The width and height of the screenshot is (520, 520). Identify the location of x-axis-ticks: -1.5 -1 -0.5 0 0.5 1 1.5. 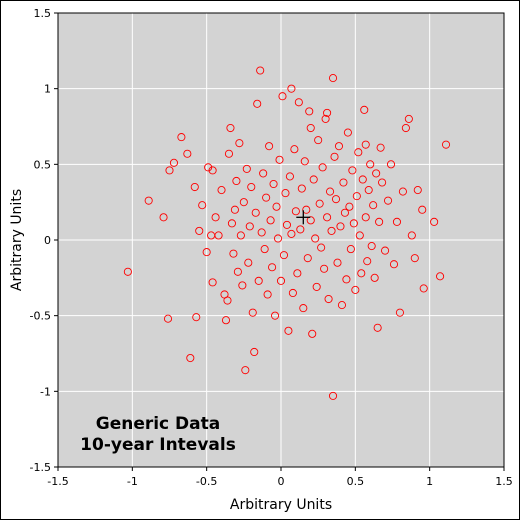
(280, 477).